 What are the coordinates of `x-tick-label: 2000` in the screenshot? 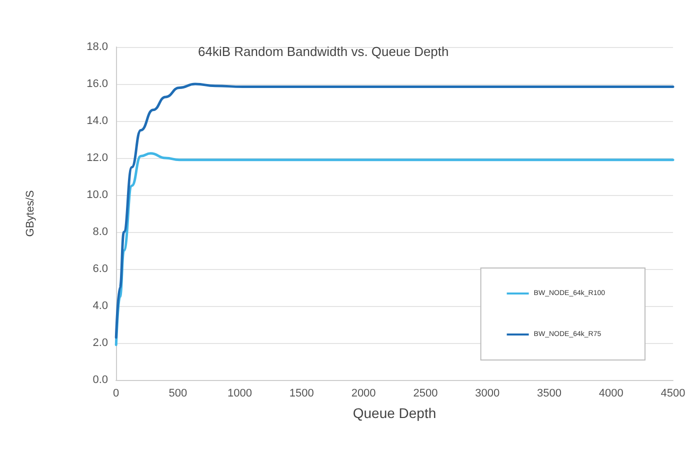 It's located at (363, 394).